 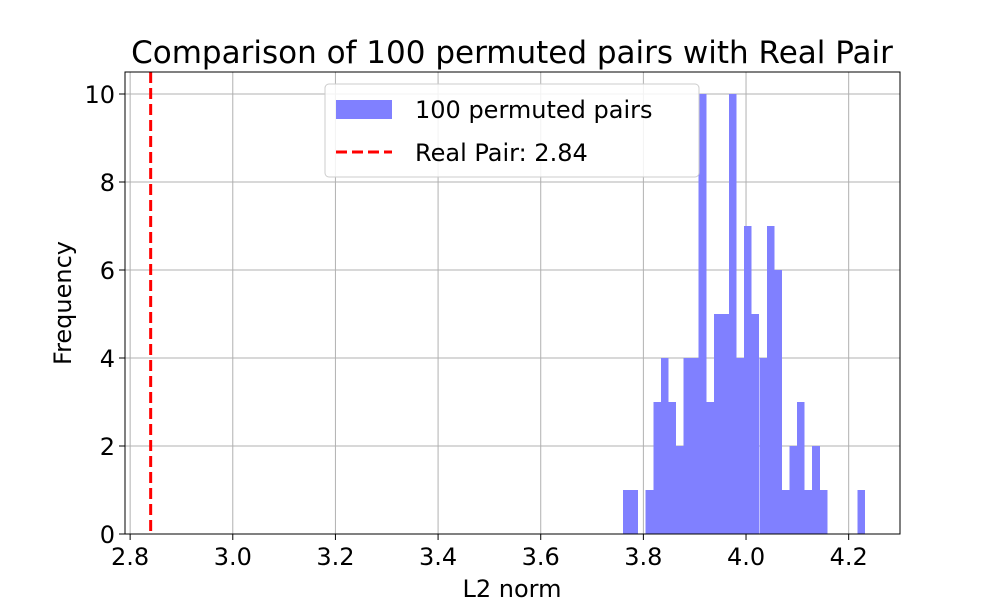 I want to click on x-tick-label: 4.2, so click(x=849, y=557).